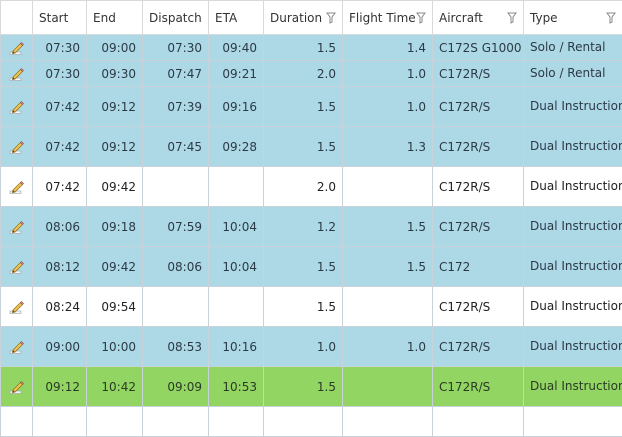 This screenshot has width=622, height=437. What do you see at coordinates (60, 307) in the screenshot?
I see `start-cell: 08:24` at bounding box center [60, 307].